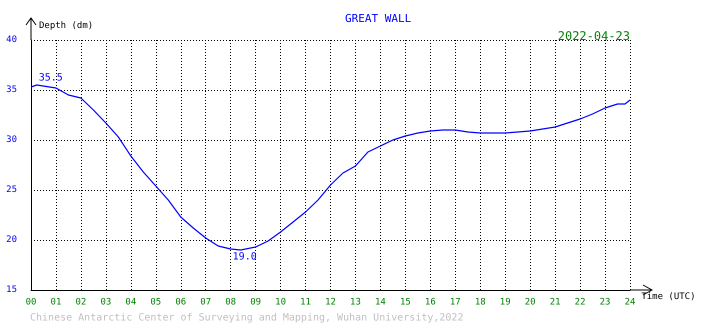 The image size is (710, 328). Describe the element at coordinates (247, 318) in the screenshot. I see `text: Chinese Antarctic Center of Surveying and Mapping, Wuhan University,2022` at that location.